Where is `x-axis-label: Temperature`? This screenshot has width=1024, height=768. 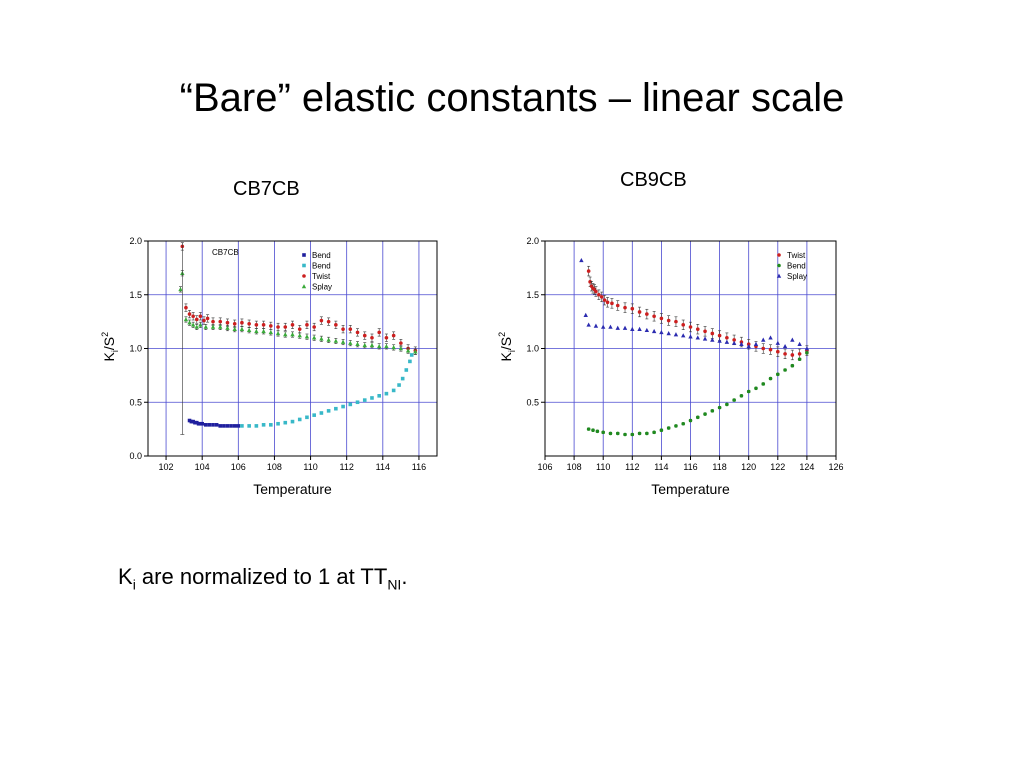 x-axis-label: Temperature is located at coordinates (292, 489).